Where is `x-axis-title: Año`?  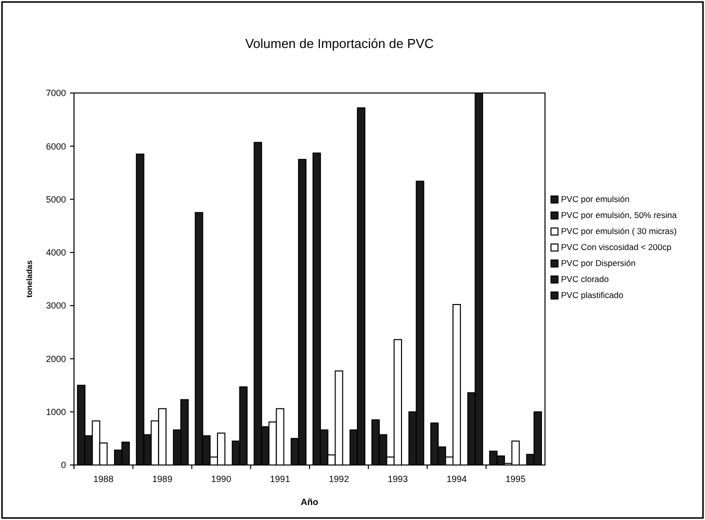
x-axis-title: Año is located at coordinates (309, 502).